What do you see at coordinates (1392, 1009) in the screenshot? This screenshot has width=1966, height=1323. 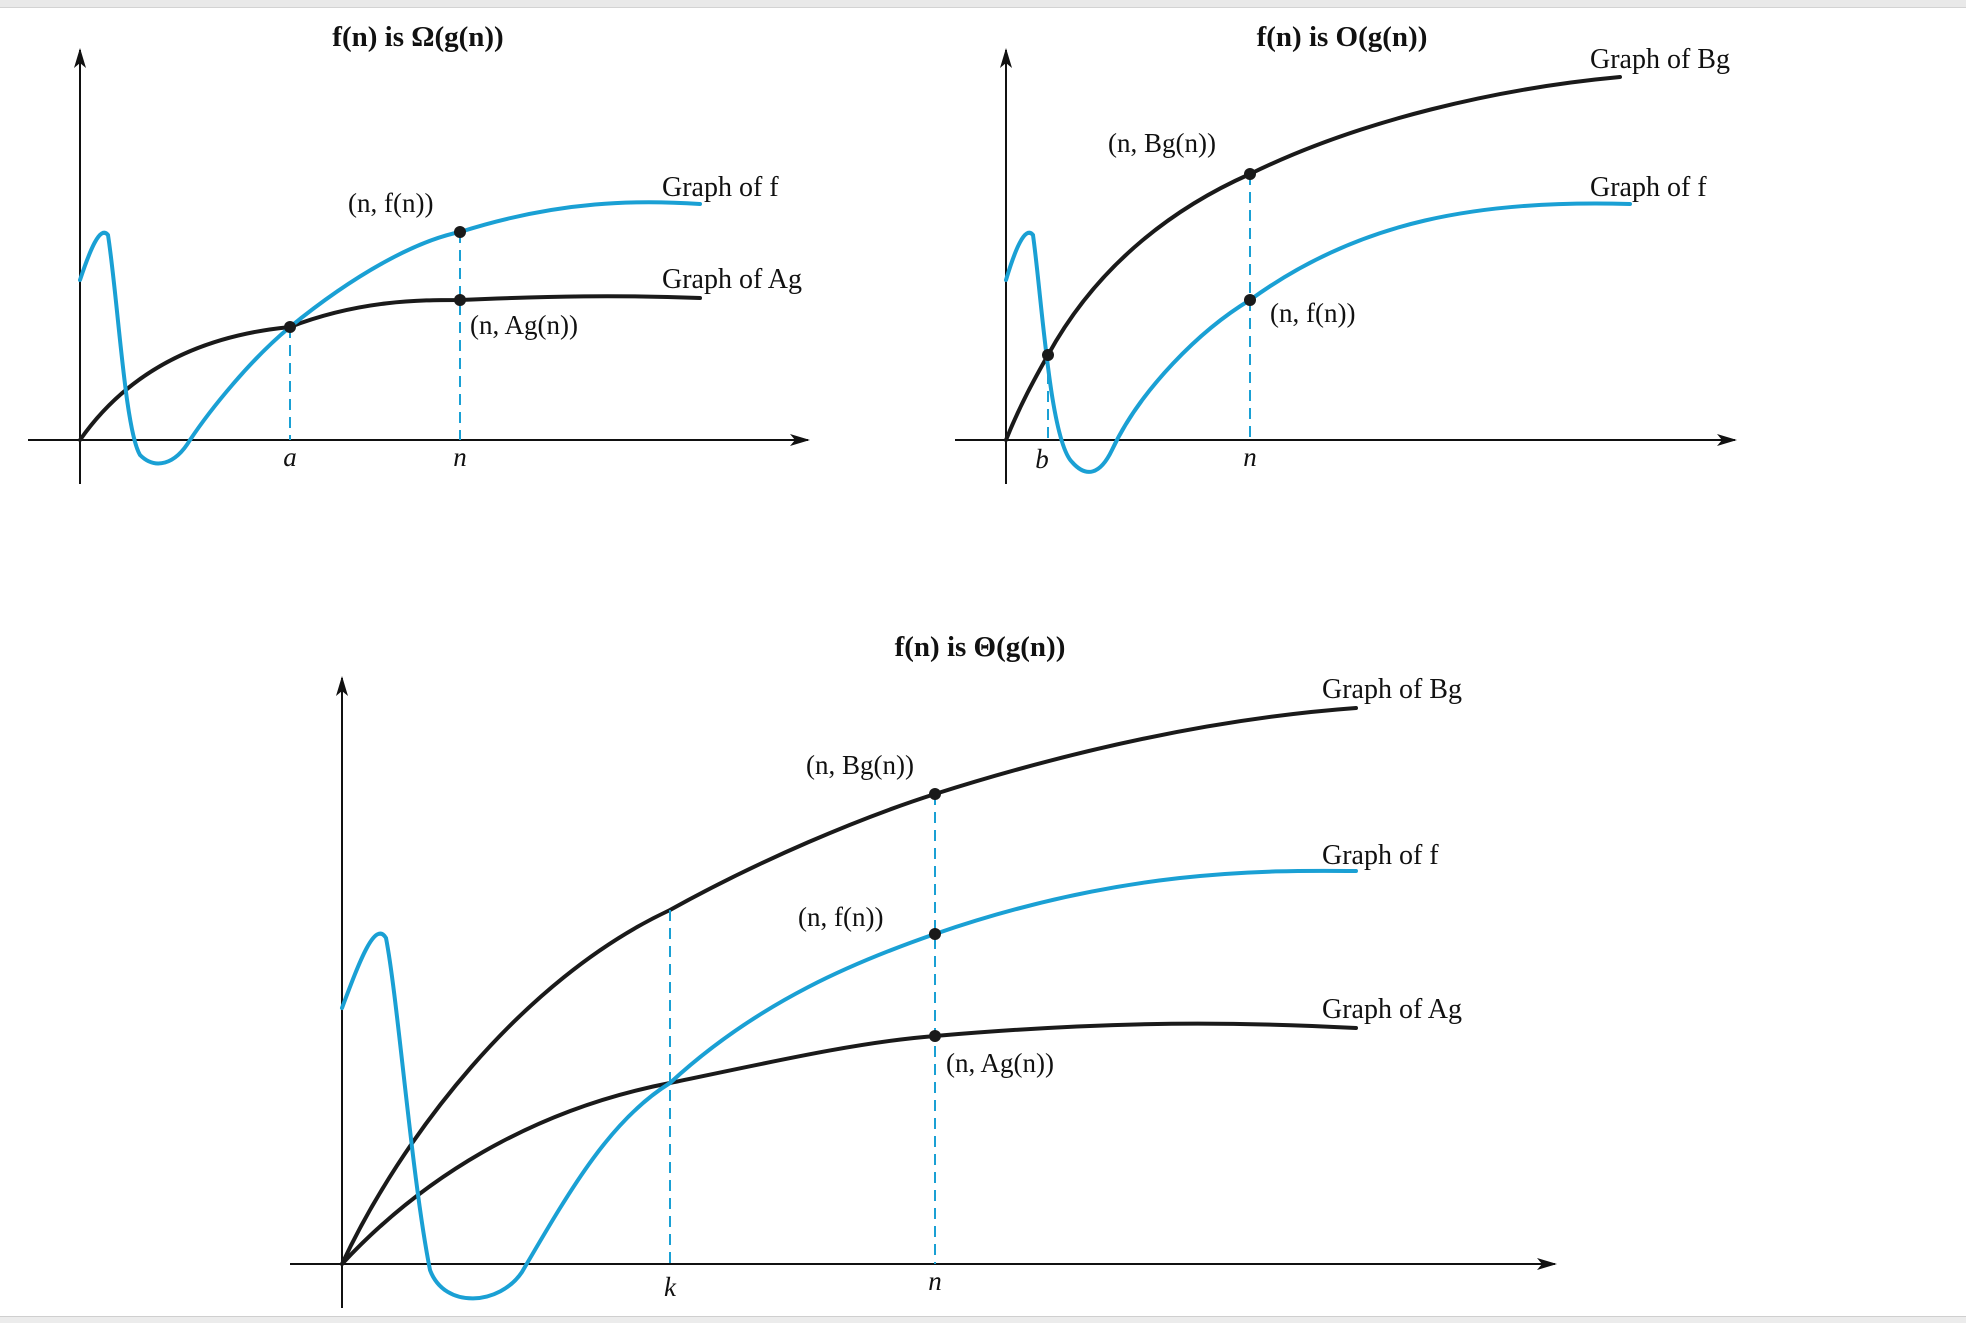 I see `theta-ag-curve-label: Graph of Ag` at bounding box center [1392, 1009].